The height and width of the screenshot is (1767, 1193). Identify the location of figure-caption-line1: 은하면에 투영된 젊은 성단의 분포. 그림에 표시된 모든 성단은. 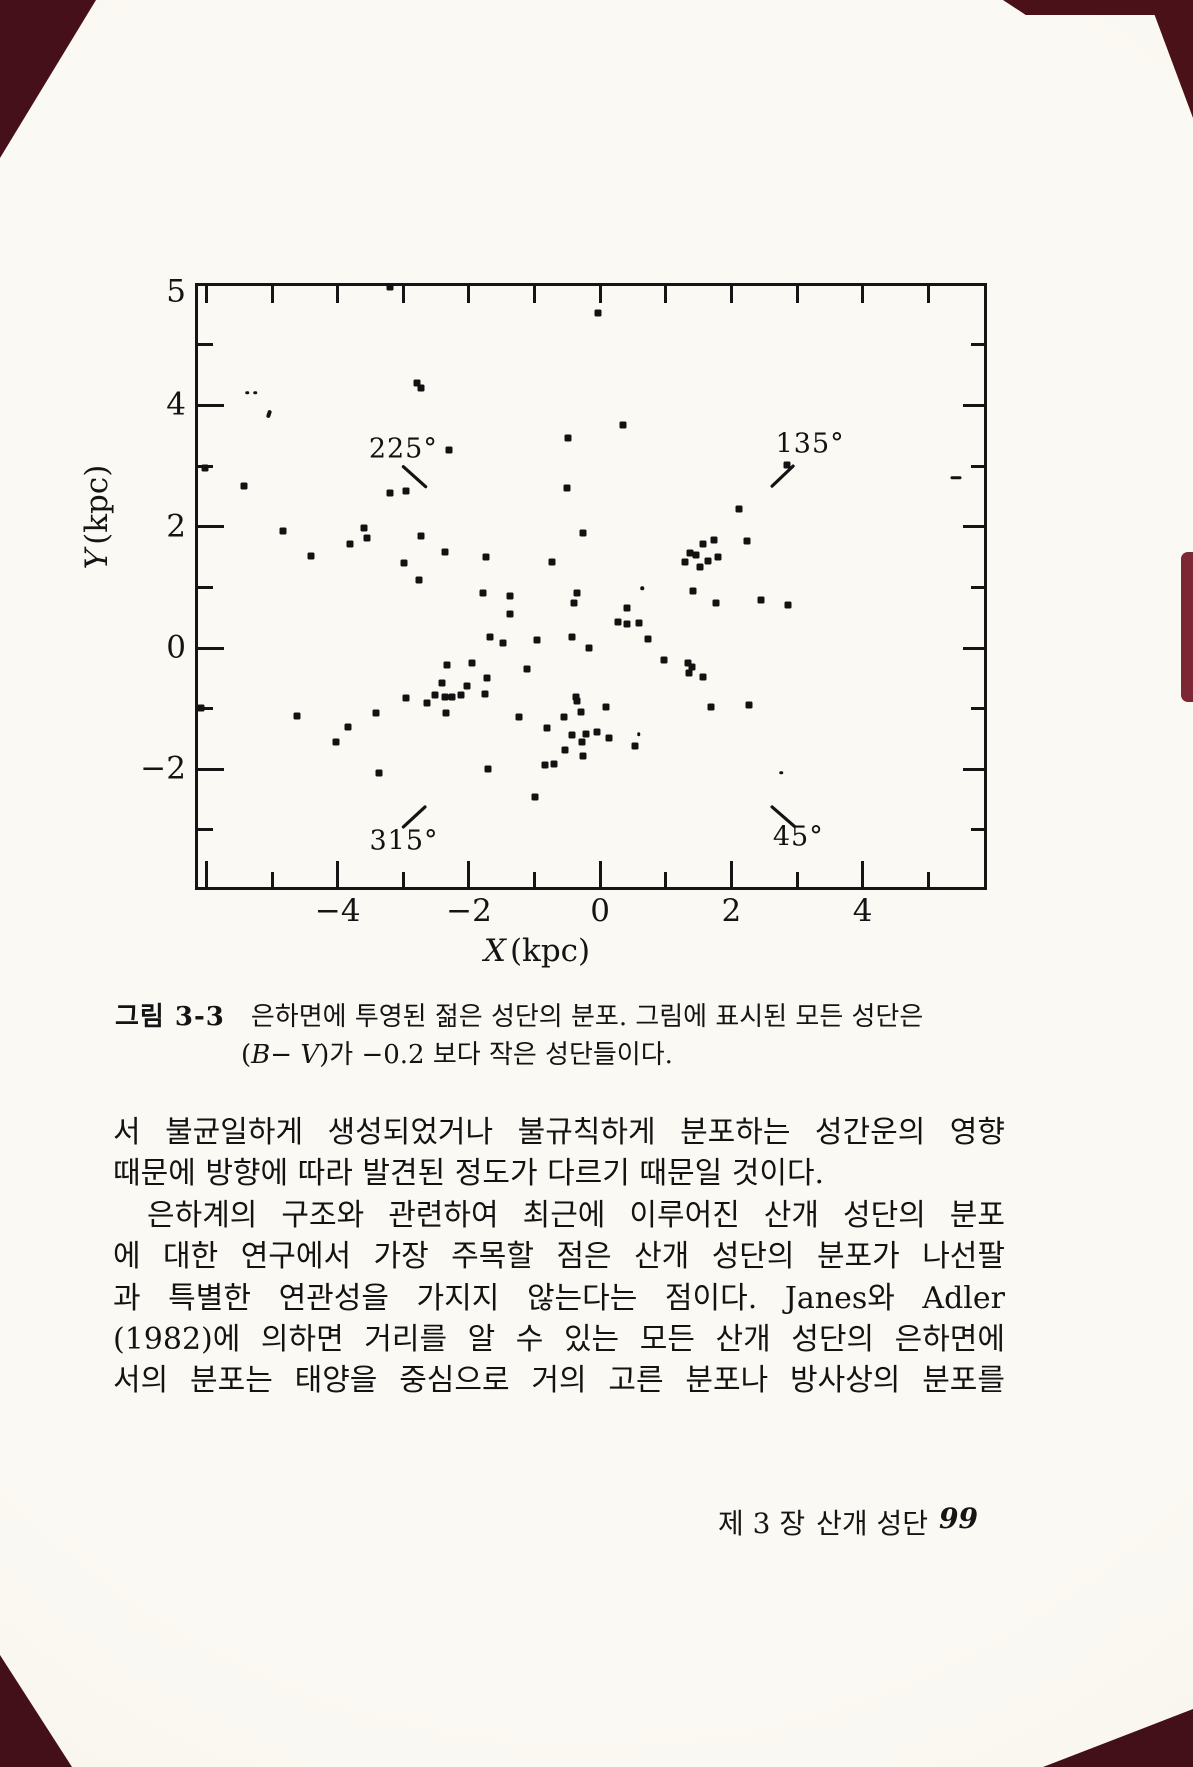
(587, 1017).